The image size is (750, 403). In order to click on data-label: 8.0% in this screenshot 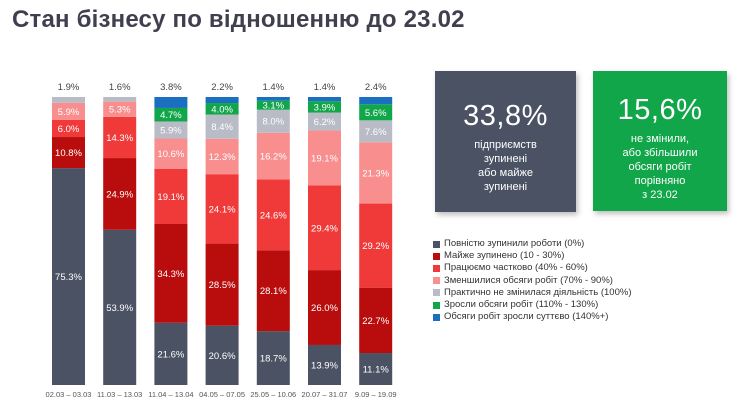, I will do `click(273, 122)`.